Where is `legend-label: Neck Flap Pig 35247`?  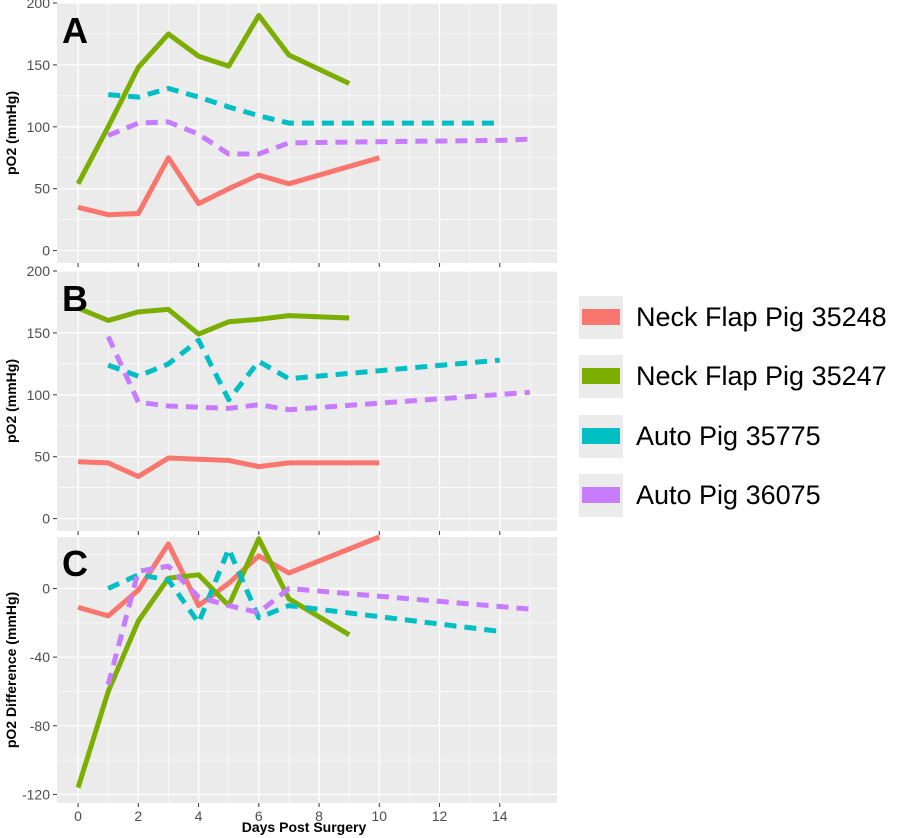 legend-label: Neck Flap Pig 35247 is located at coordinates (761, 376).